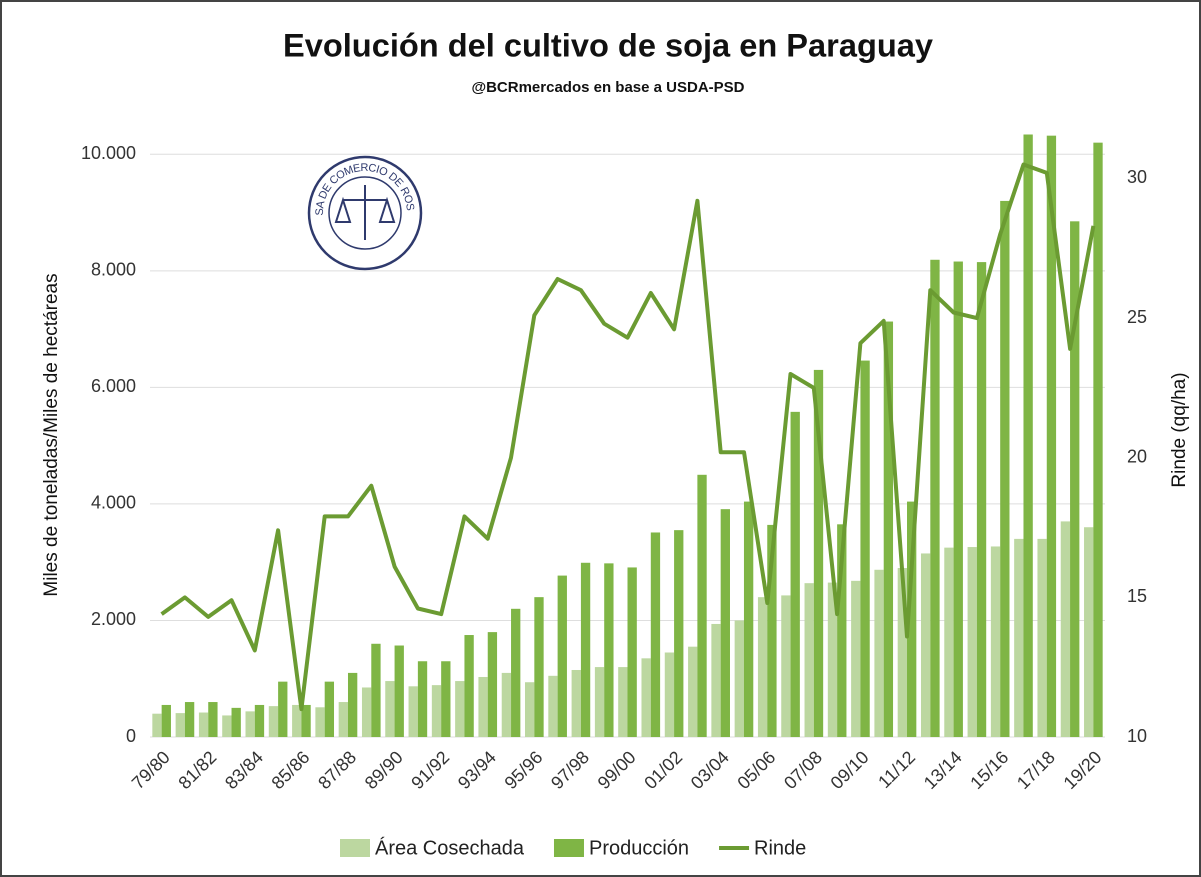  I want to click on y2-tick-label: 30, so click(1137, 177).